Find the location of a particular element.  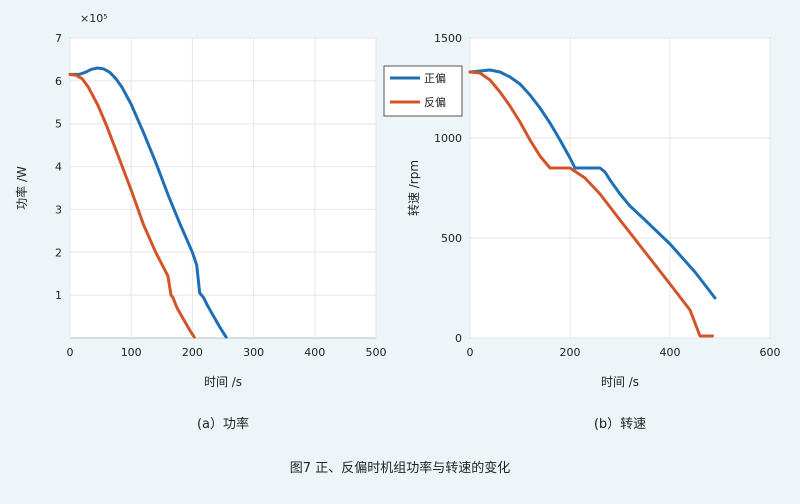

power-series-forward is located at coordinates (148, 202).